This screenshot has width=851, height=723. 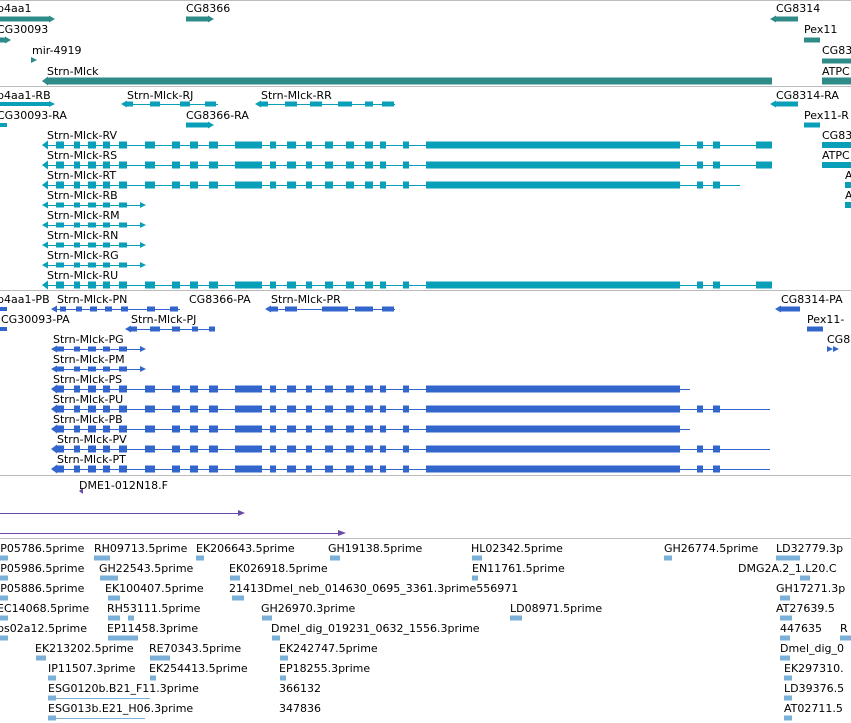 I want to click on est-label: AT02711.5, so click(x=813, y=708).